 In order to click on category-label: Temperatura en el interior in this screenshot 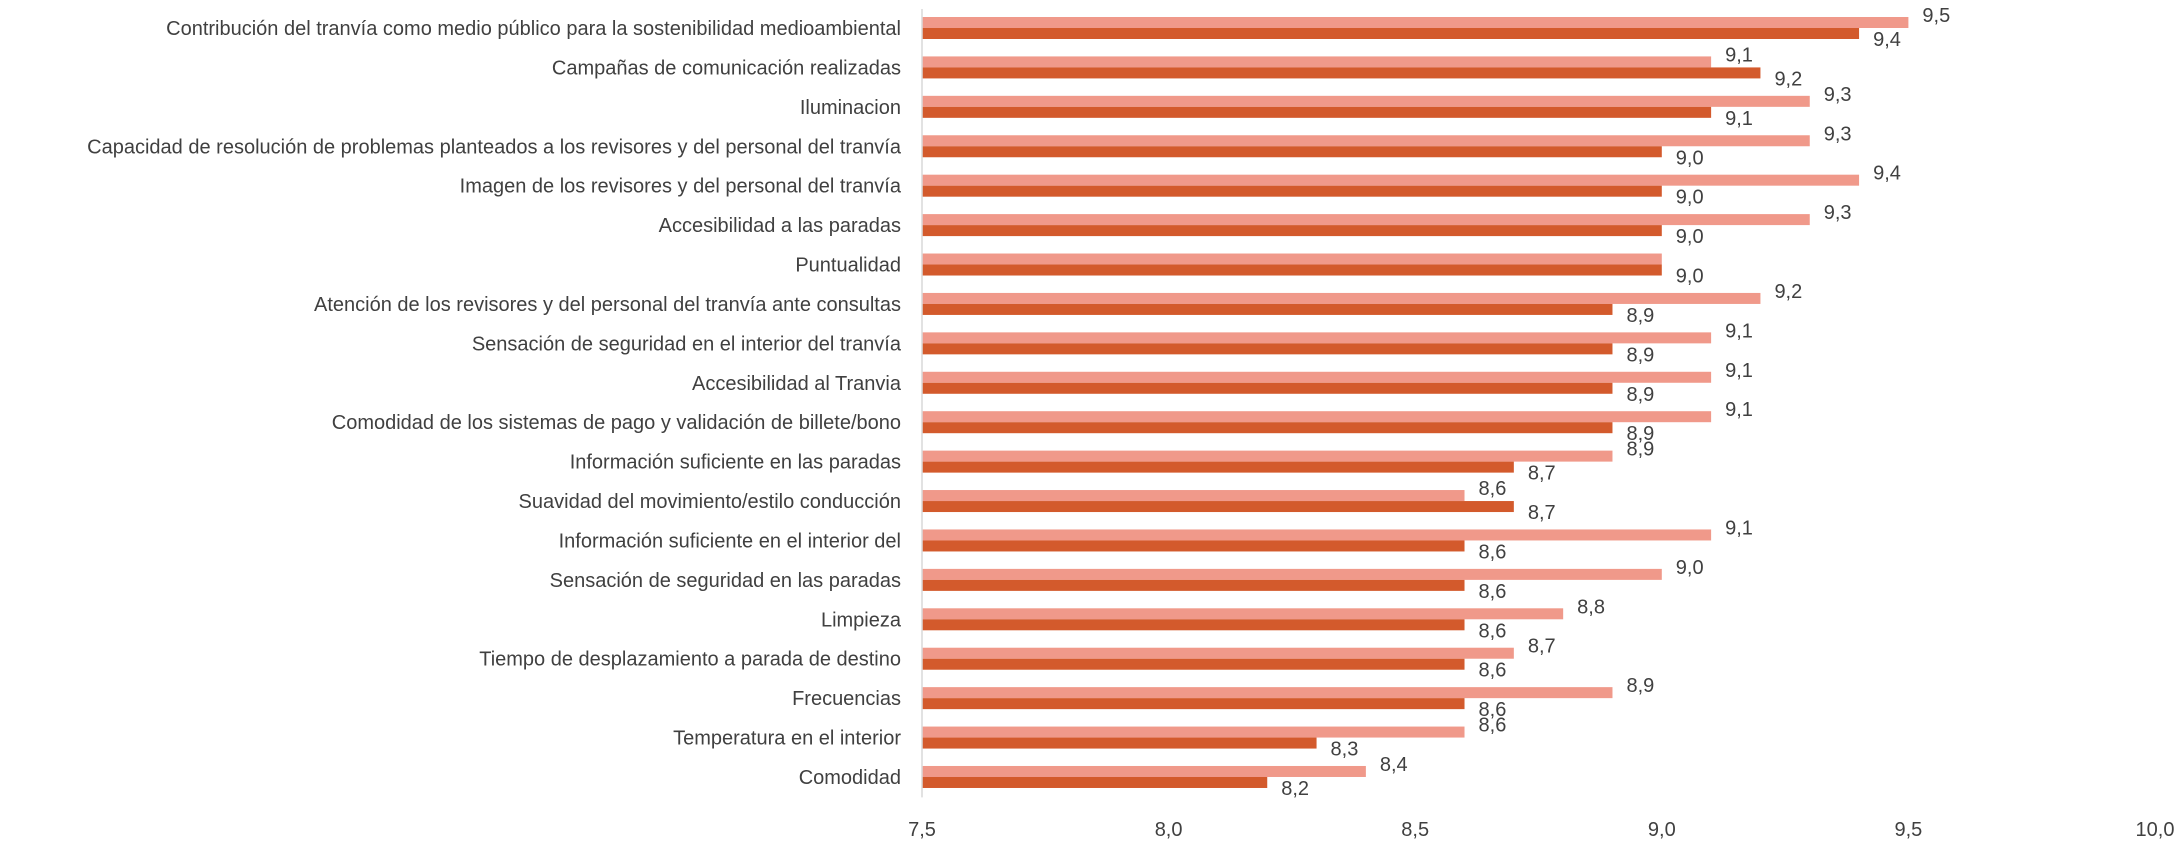, I will do `click(787, 739)`.